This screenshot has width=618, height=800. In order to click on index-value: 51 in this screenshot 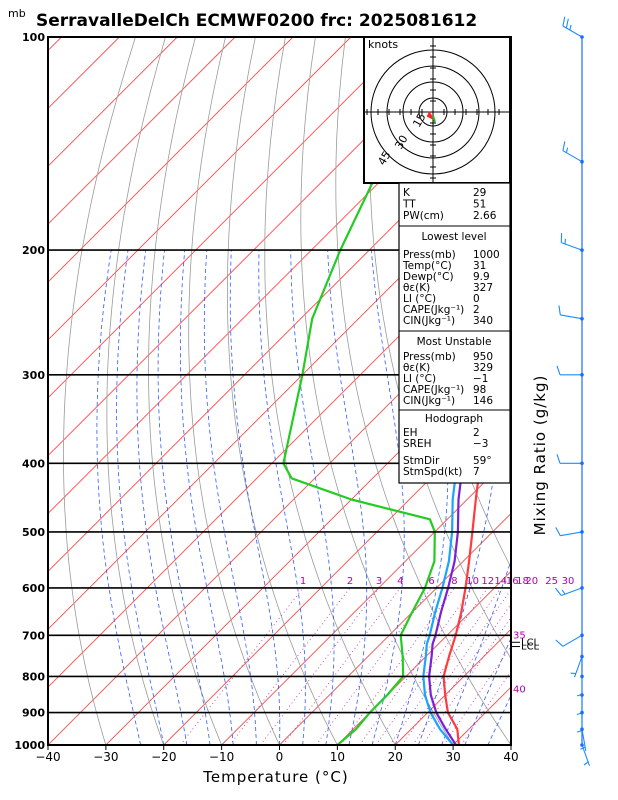, I will do `click(479, 205)`.